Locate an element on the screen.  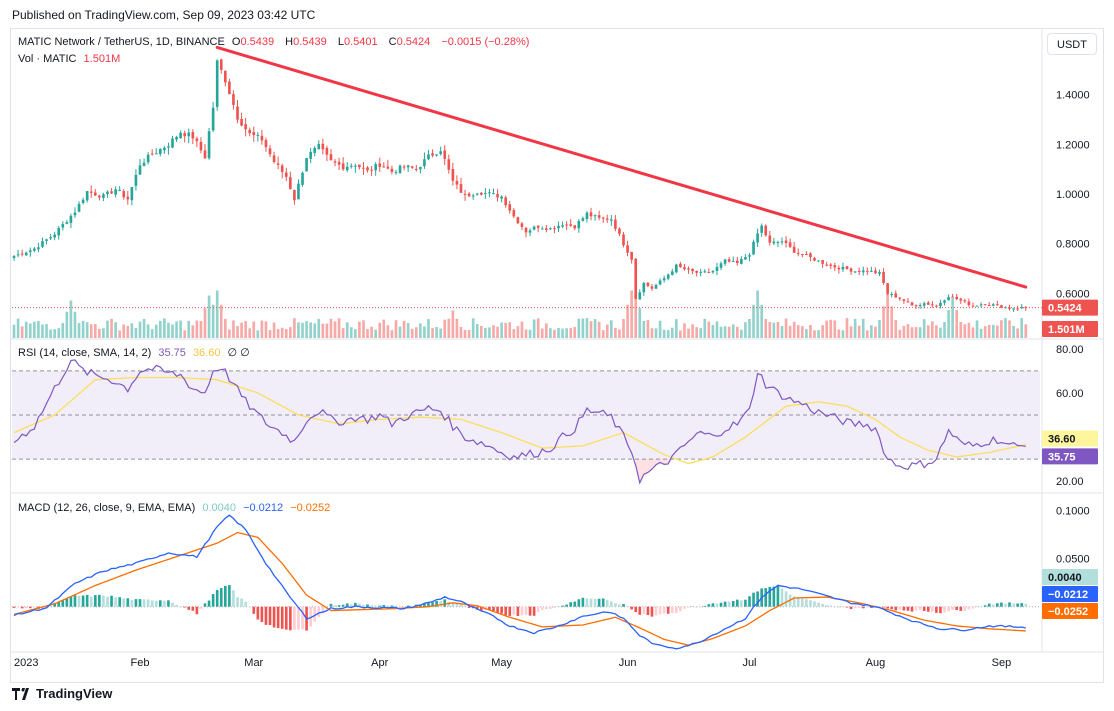
volume-legend: Vol · MATIC 1.501M is located at coordinates (71, 59).